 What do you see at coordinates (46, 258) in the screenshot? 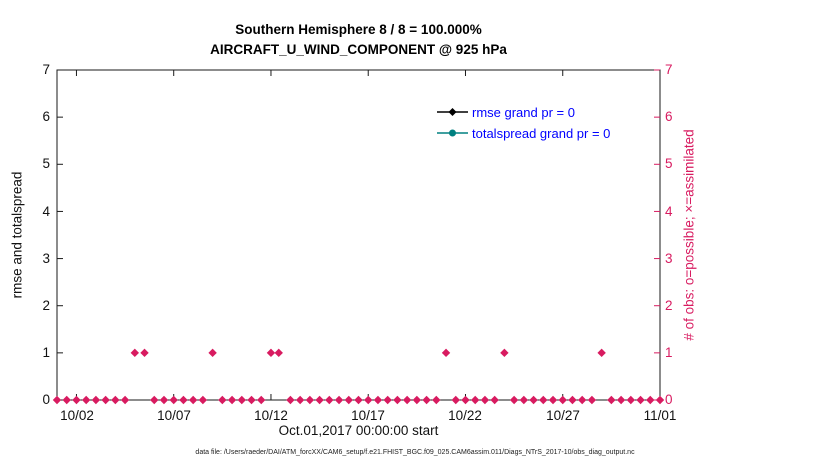
I see `y-tick-label-left: 3` at bounding box center [46, 258].